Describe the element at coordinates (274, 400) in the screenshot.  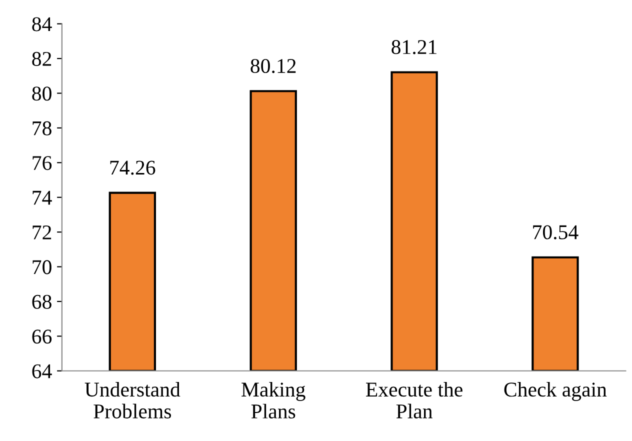
I see `x-tick-label: Making Plans` at that location.